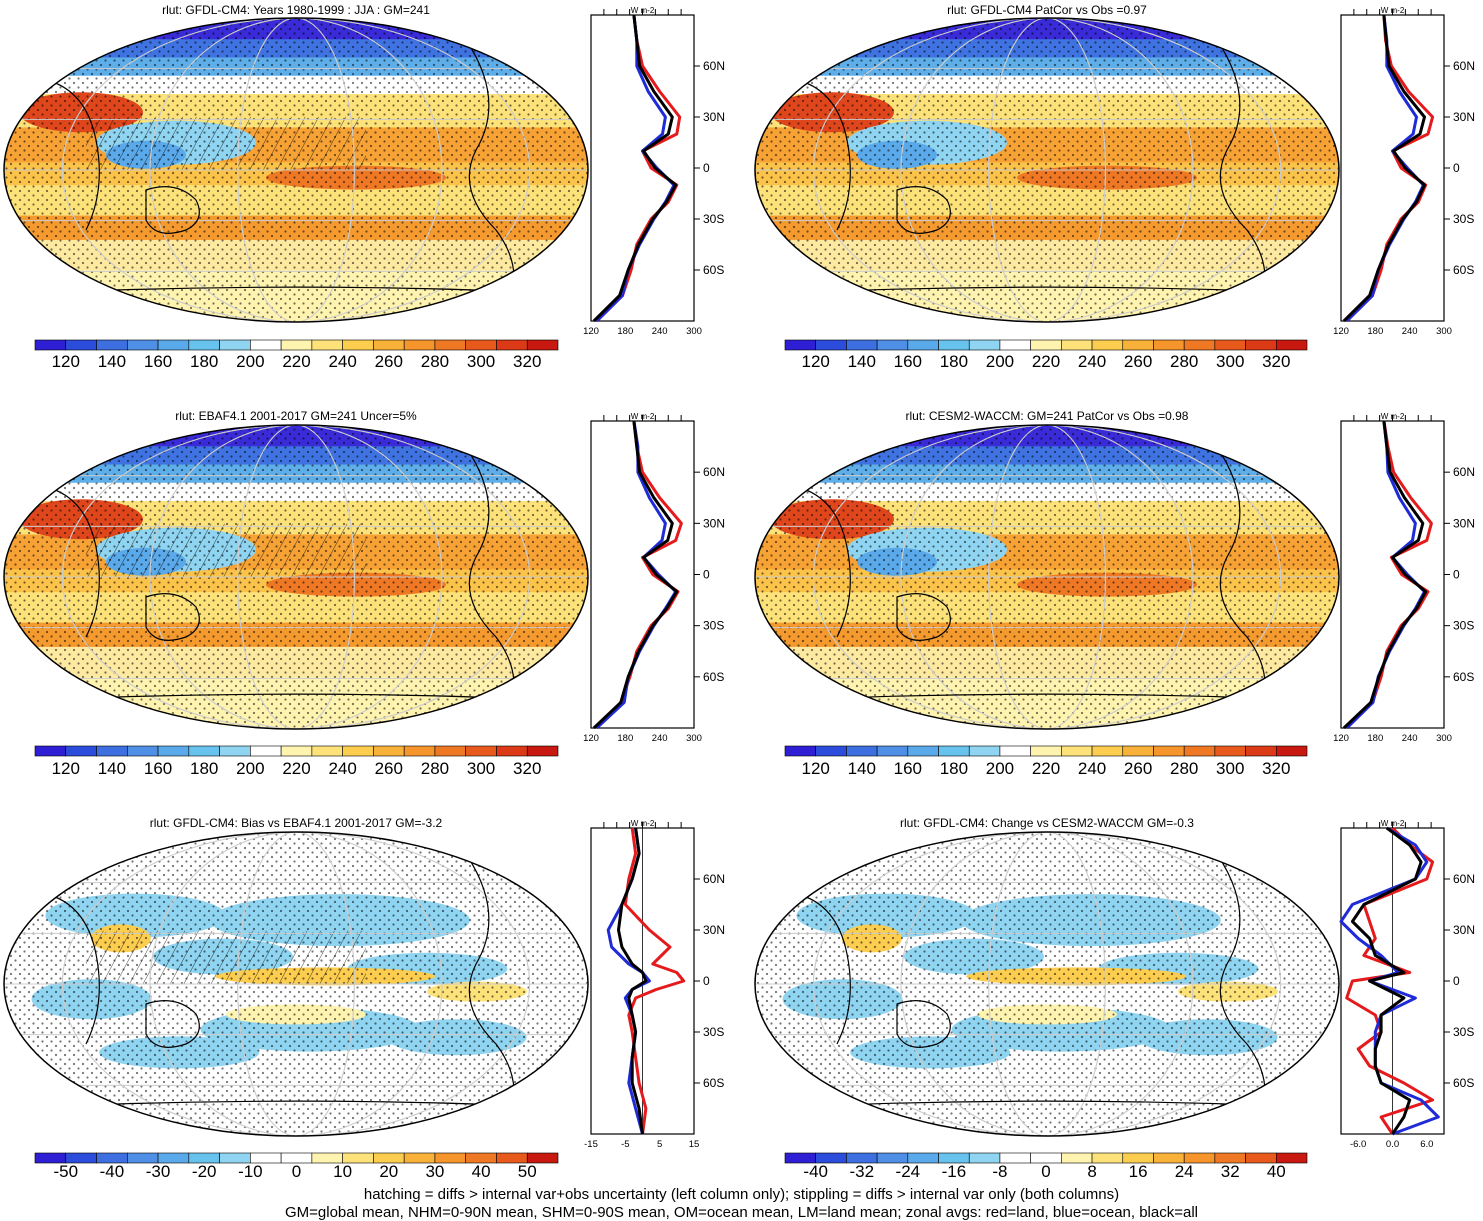 The image size is (1483, 1221). Describe the element at coordinates (625, 738) in the screenshot. I see `profile-xtick-label: 180` at that location.